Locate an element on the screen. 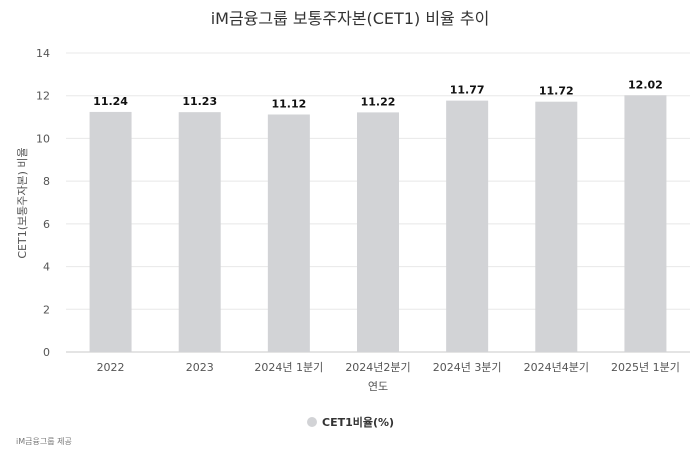 Image resolution: width=700 pixels, height=450 pixels. data-label: 11.23 is located at coordinates (199, 101).